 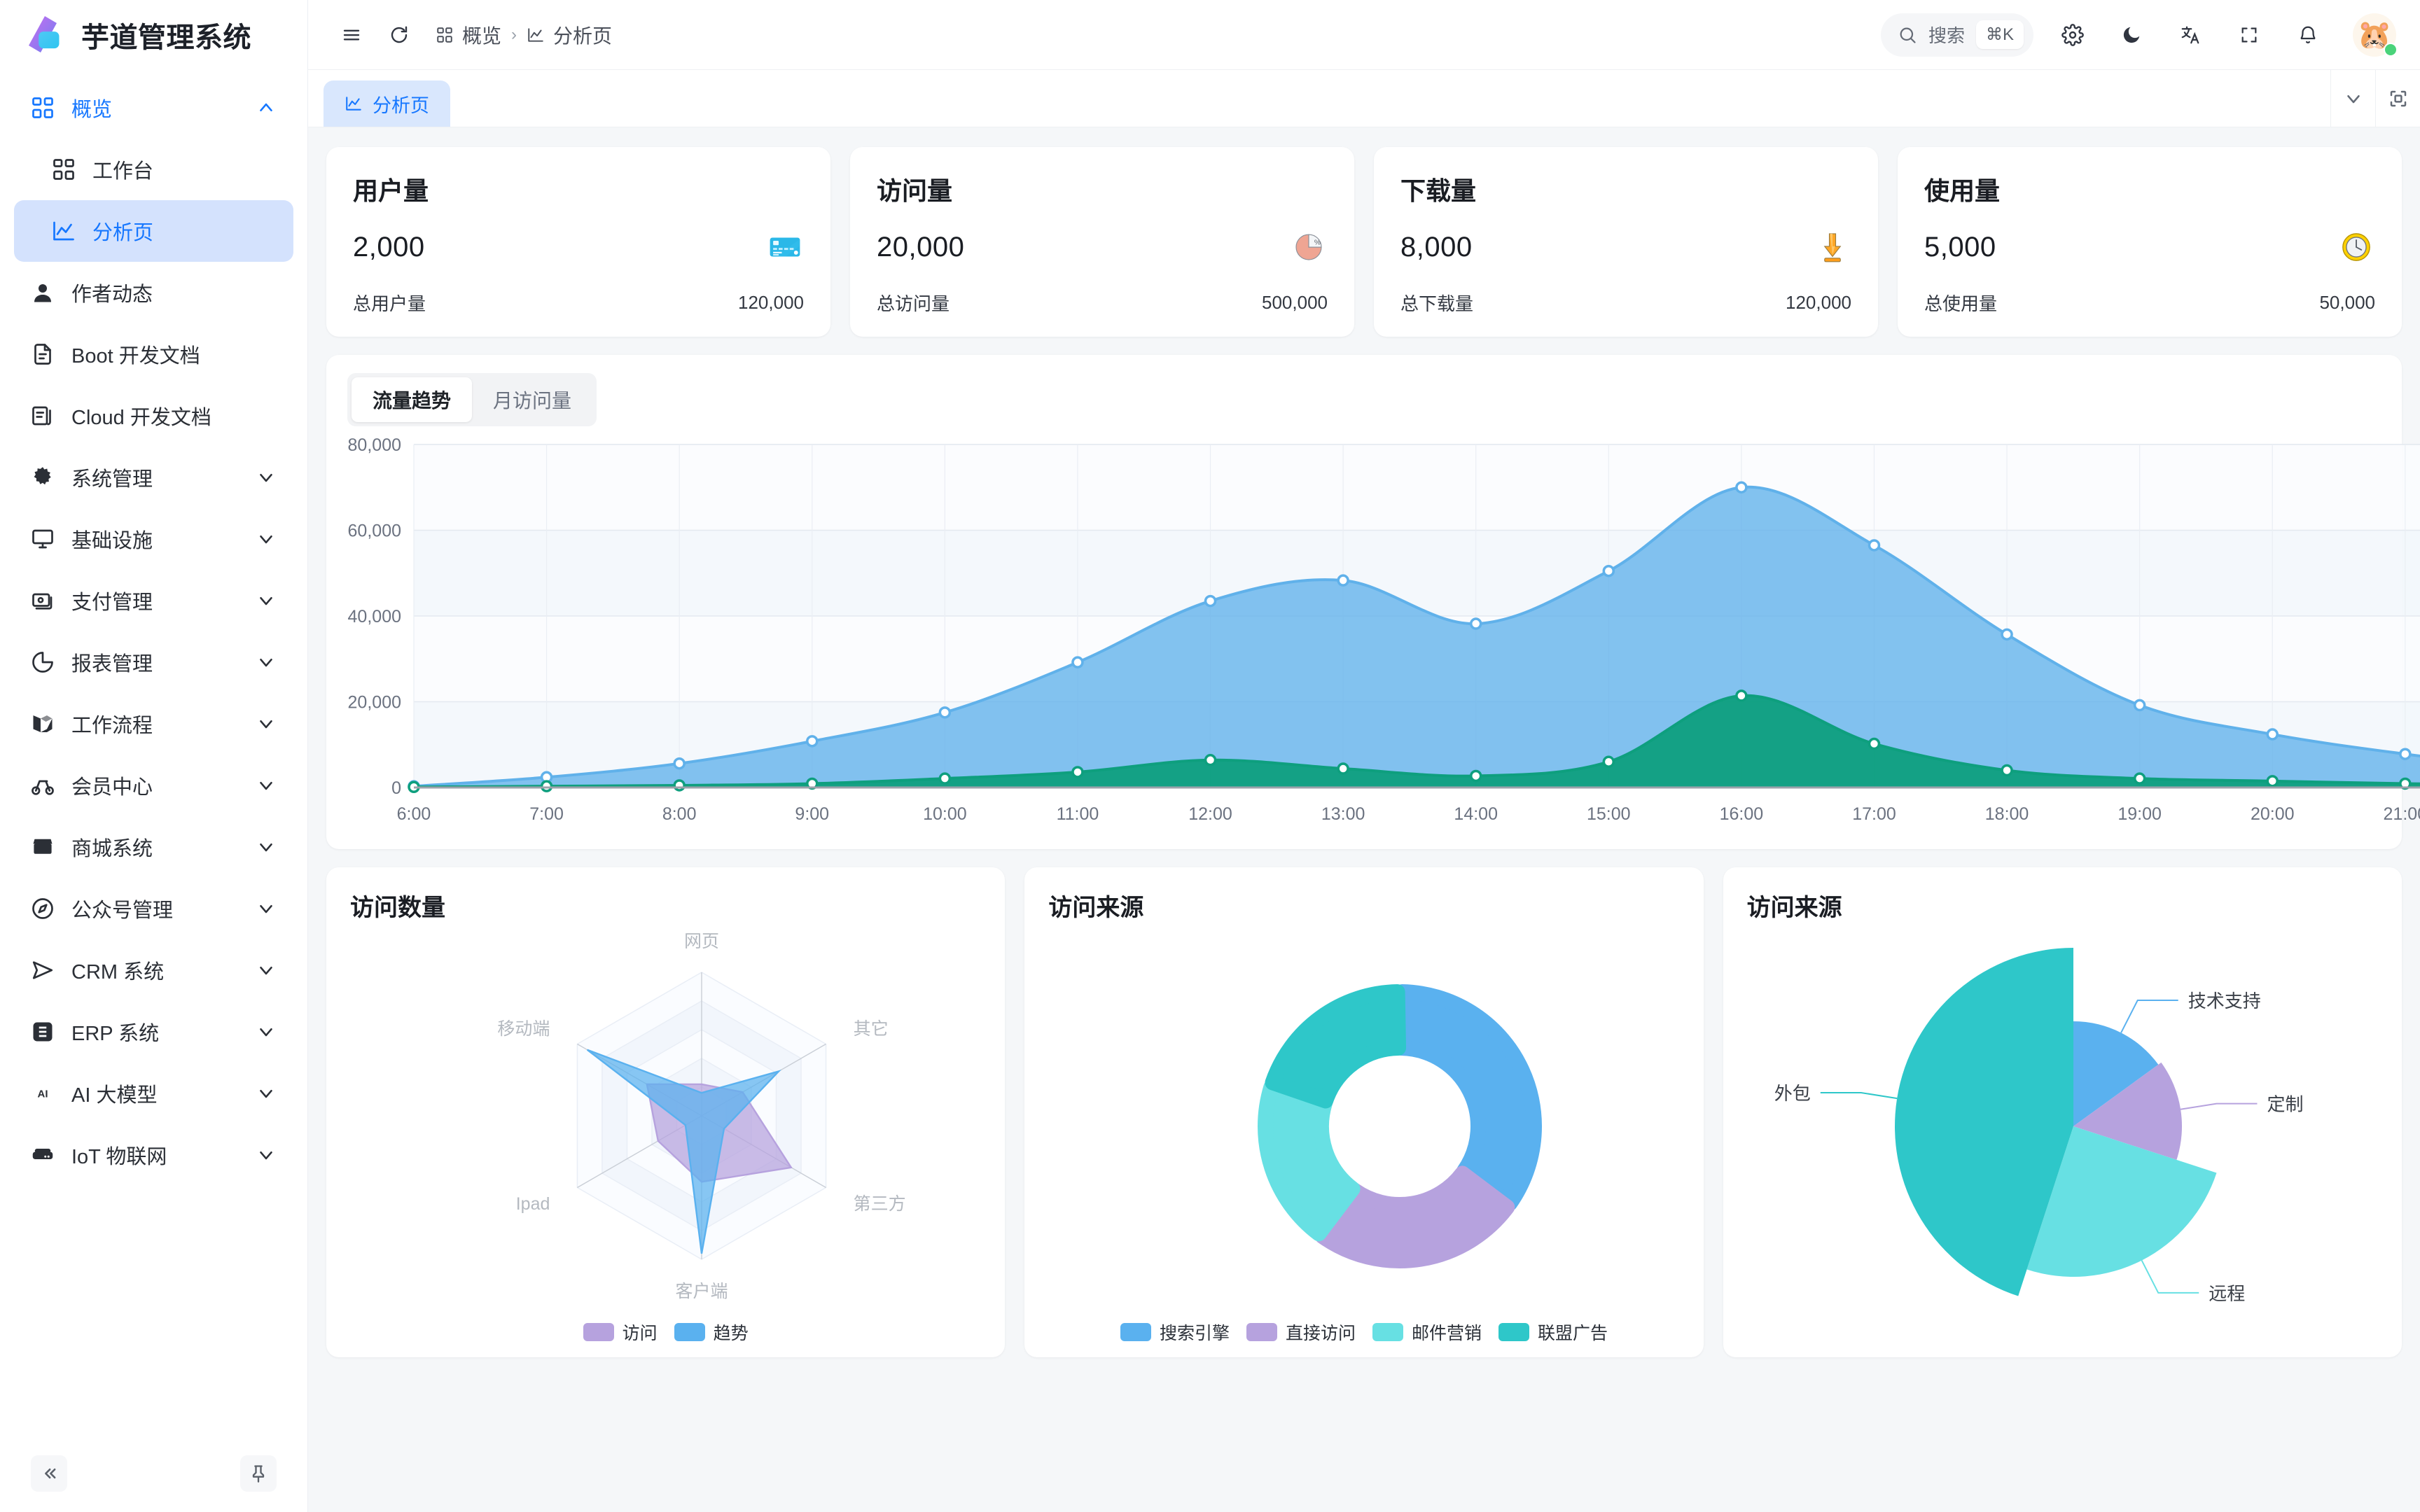 I want to click on sidebar-item-2: 分析页, so click(x=153, y=231).